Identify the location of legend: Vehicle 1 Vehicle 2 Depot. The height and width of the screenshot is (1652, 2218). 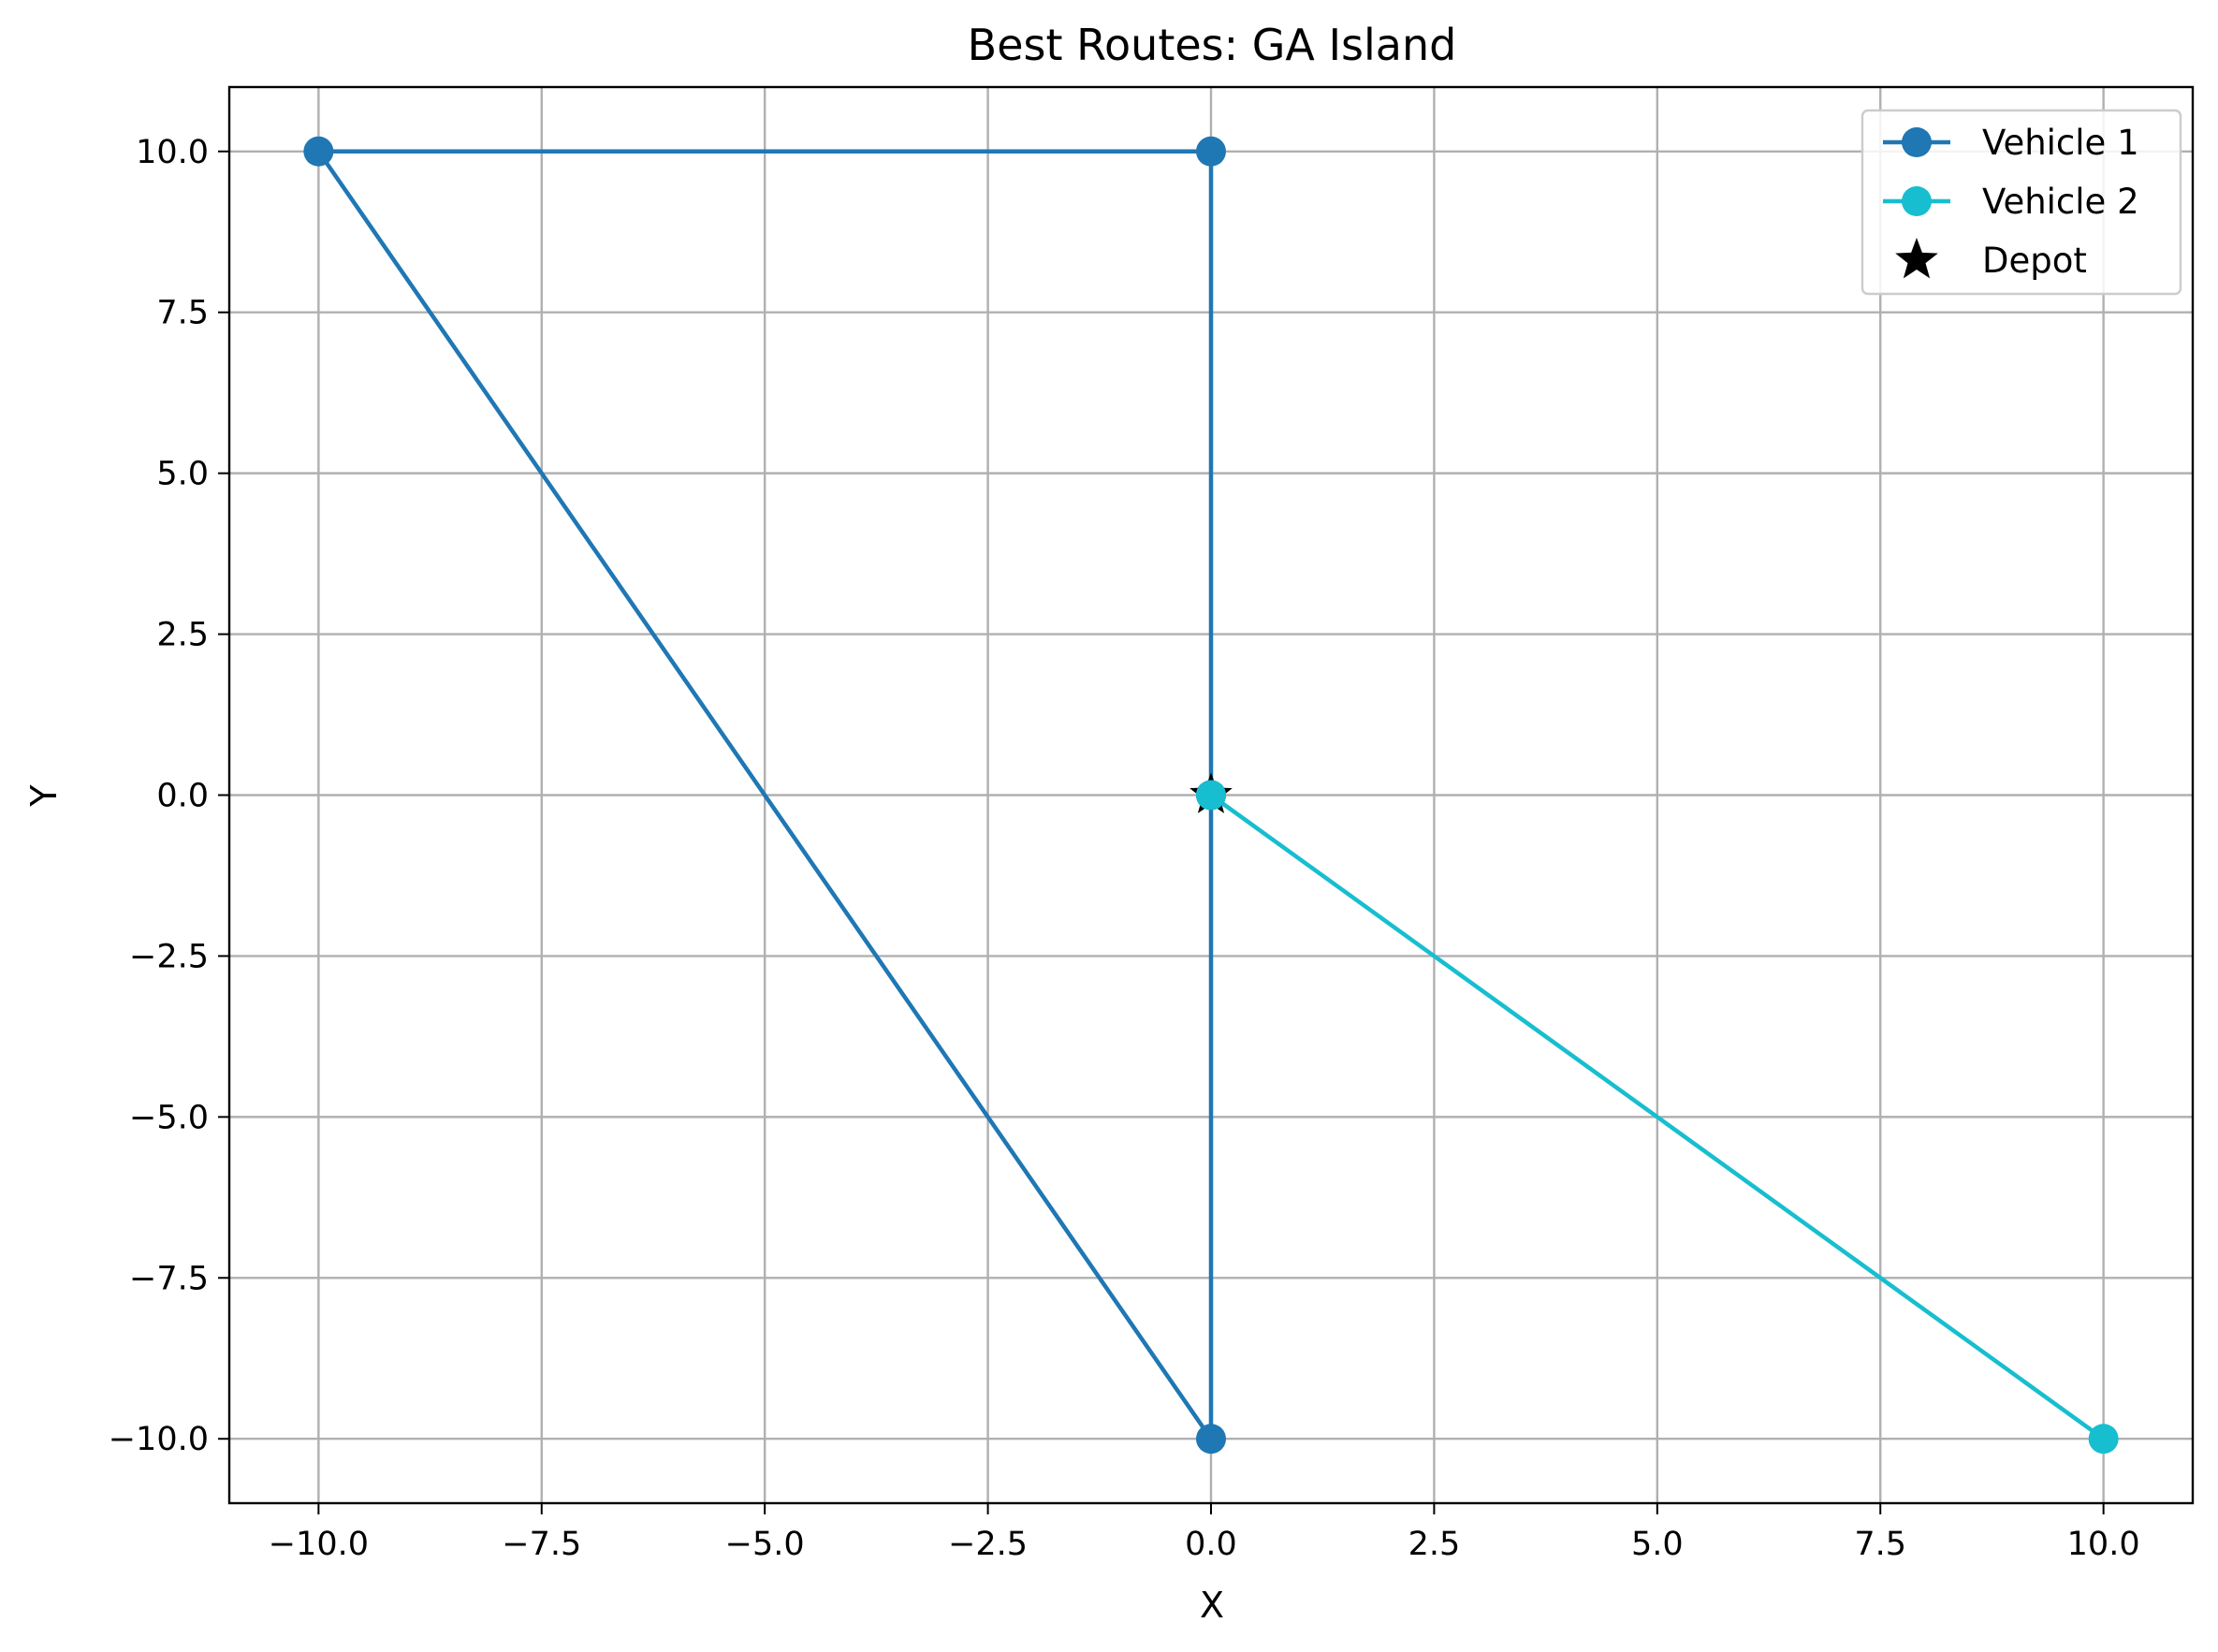
(2021, 203).